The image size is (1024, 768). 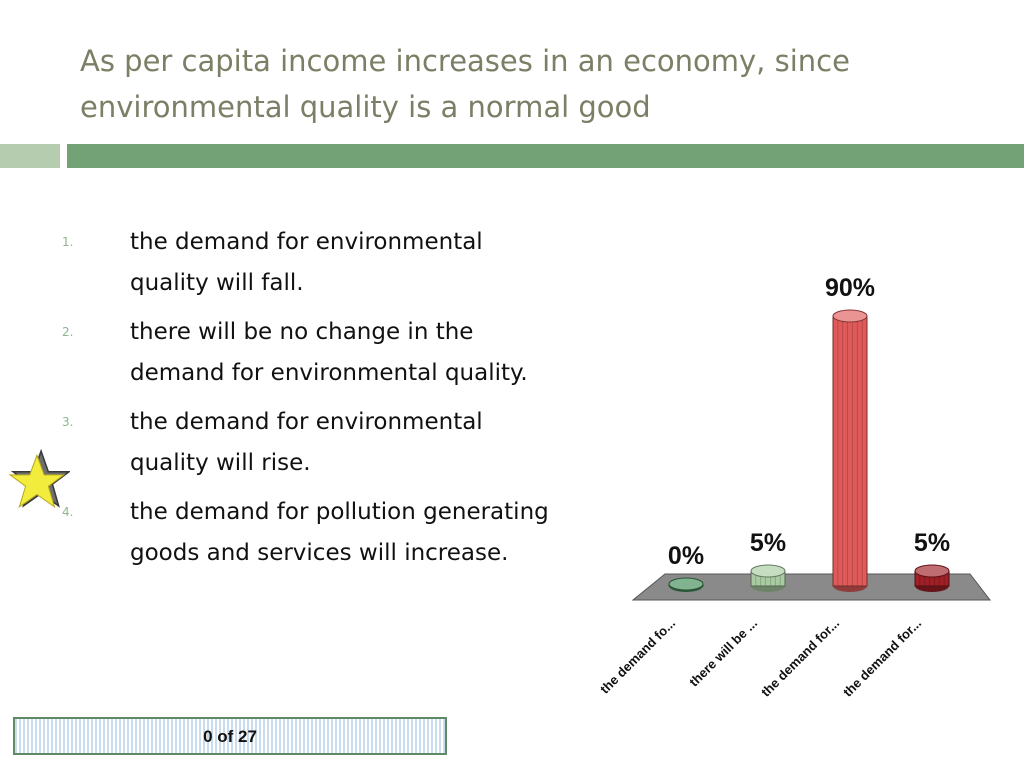 What do you see at coordinates (39, 478) in the screenshot?
I see `correct-answer-star-icon` at bounding box center [39, 478].